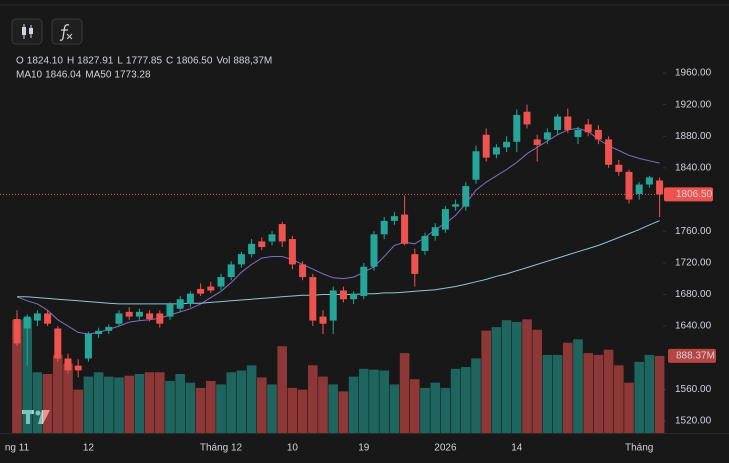 The height and width of the screenshot is (463, 729). I want to click on y-tick-label: 1640.00, so click(693, 326).